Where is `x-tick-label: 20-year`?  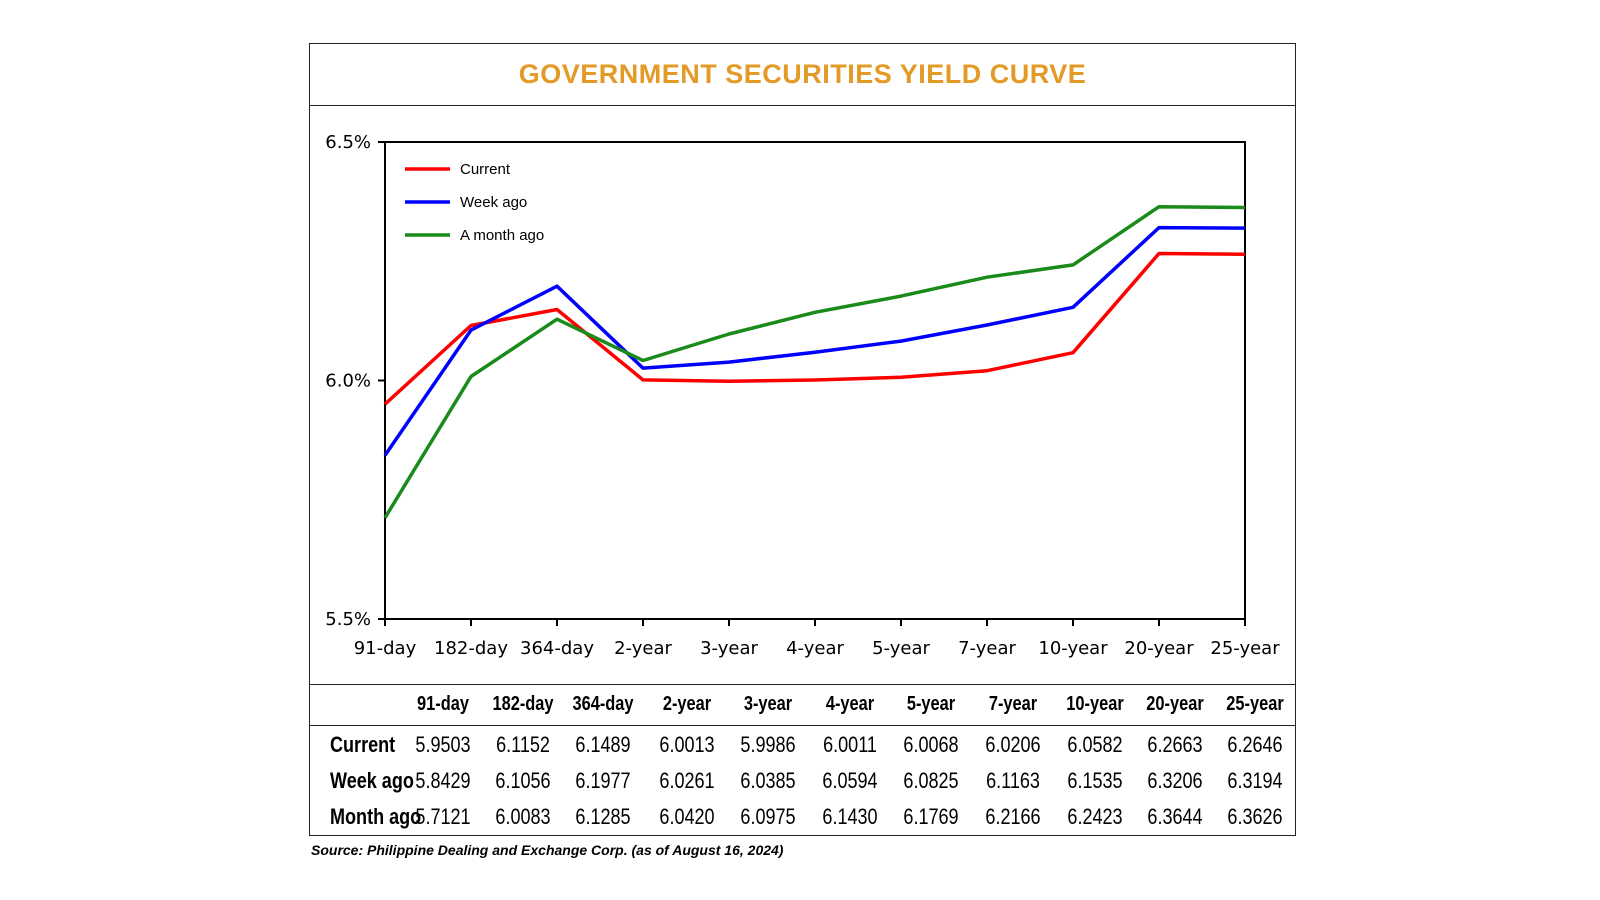 x-tick-label: 20-year is located at coordinates (1159, 648).